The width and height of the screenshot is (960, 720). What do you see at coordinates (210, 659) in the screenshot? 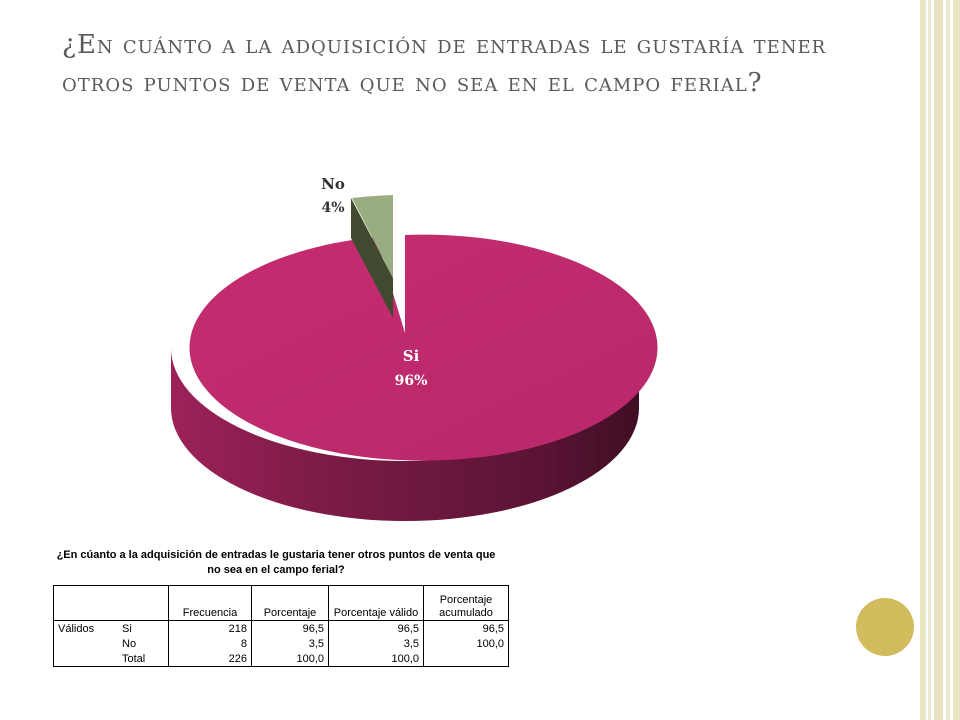
I see `cell-frecuencia: 226` at bounding box center [210, 659].